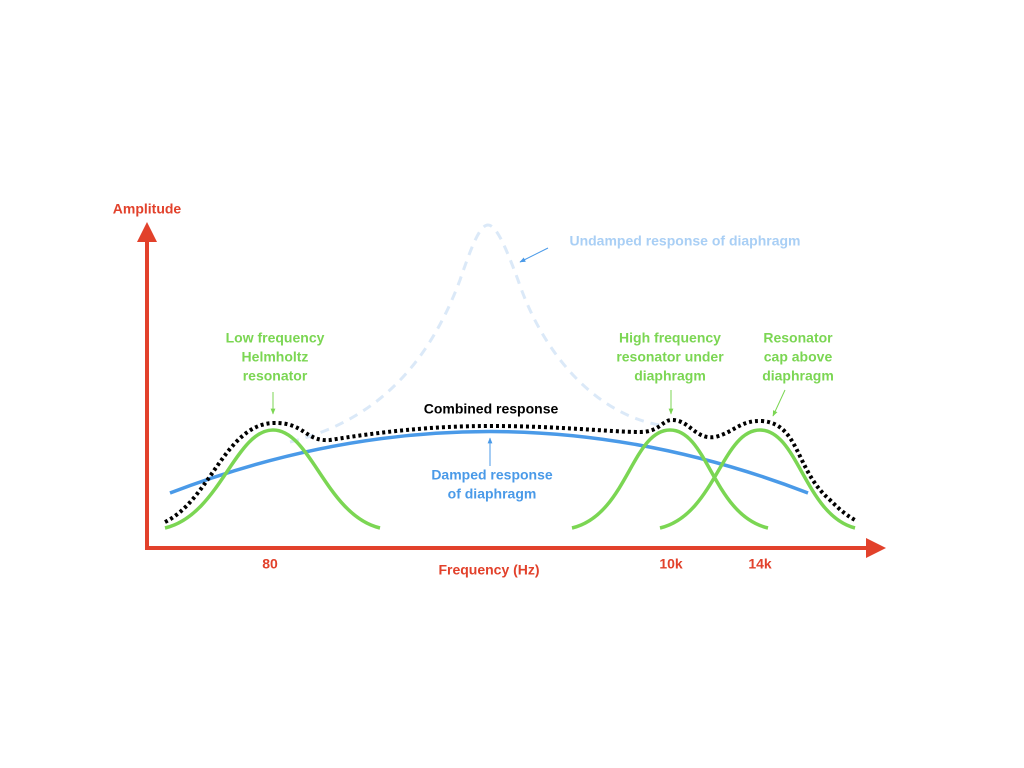 The image size is (1024, 768). Describe the element at coordinates (489, 462) in the screenshot. I see `damped-curve` at that location.